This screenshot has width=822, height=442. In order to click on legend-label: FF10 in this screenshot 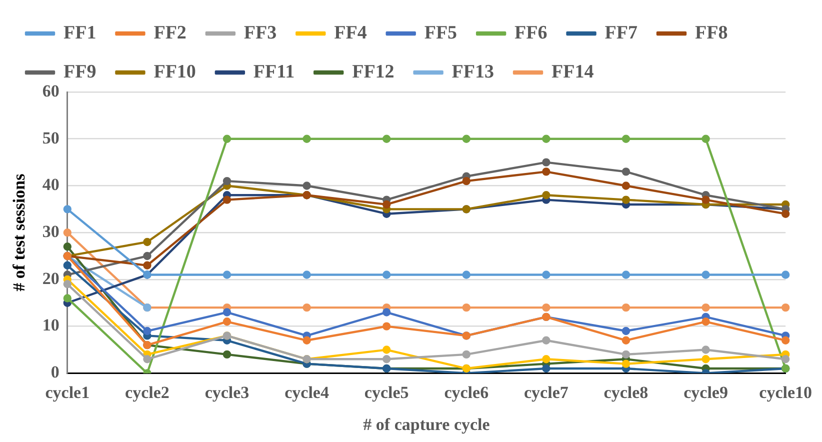, I will do `click(175, 71)`.